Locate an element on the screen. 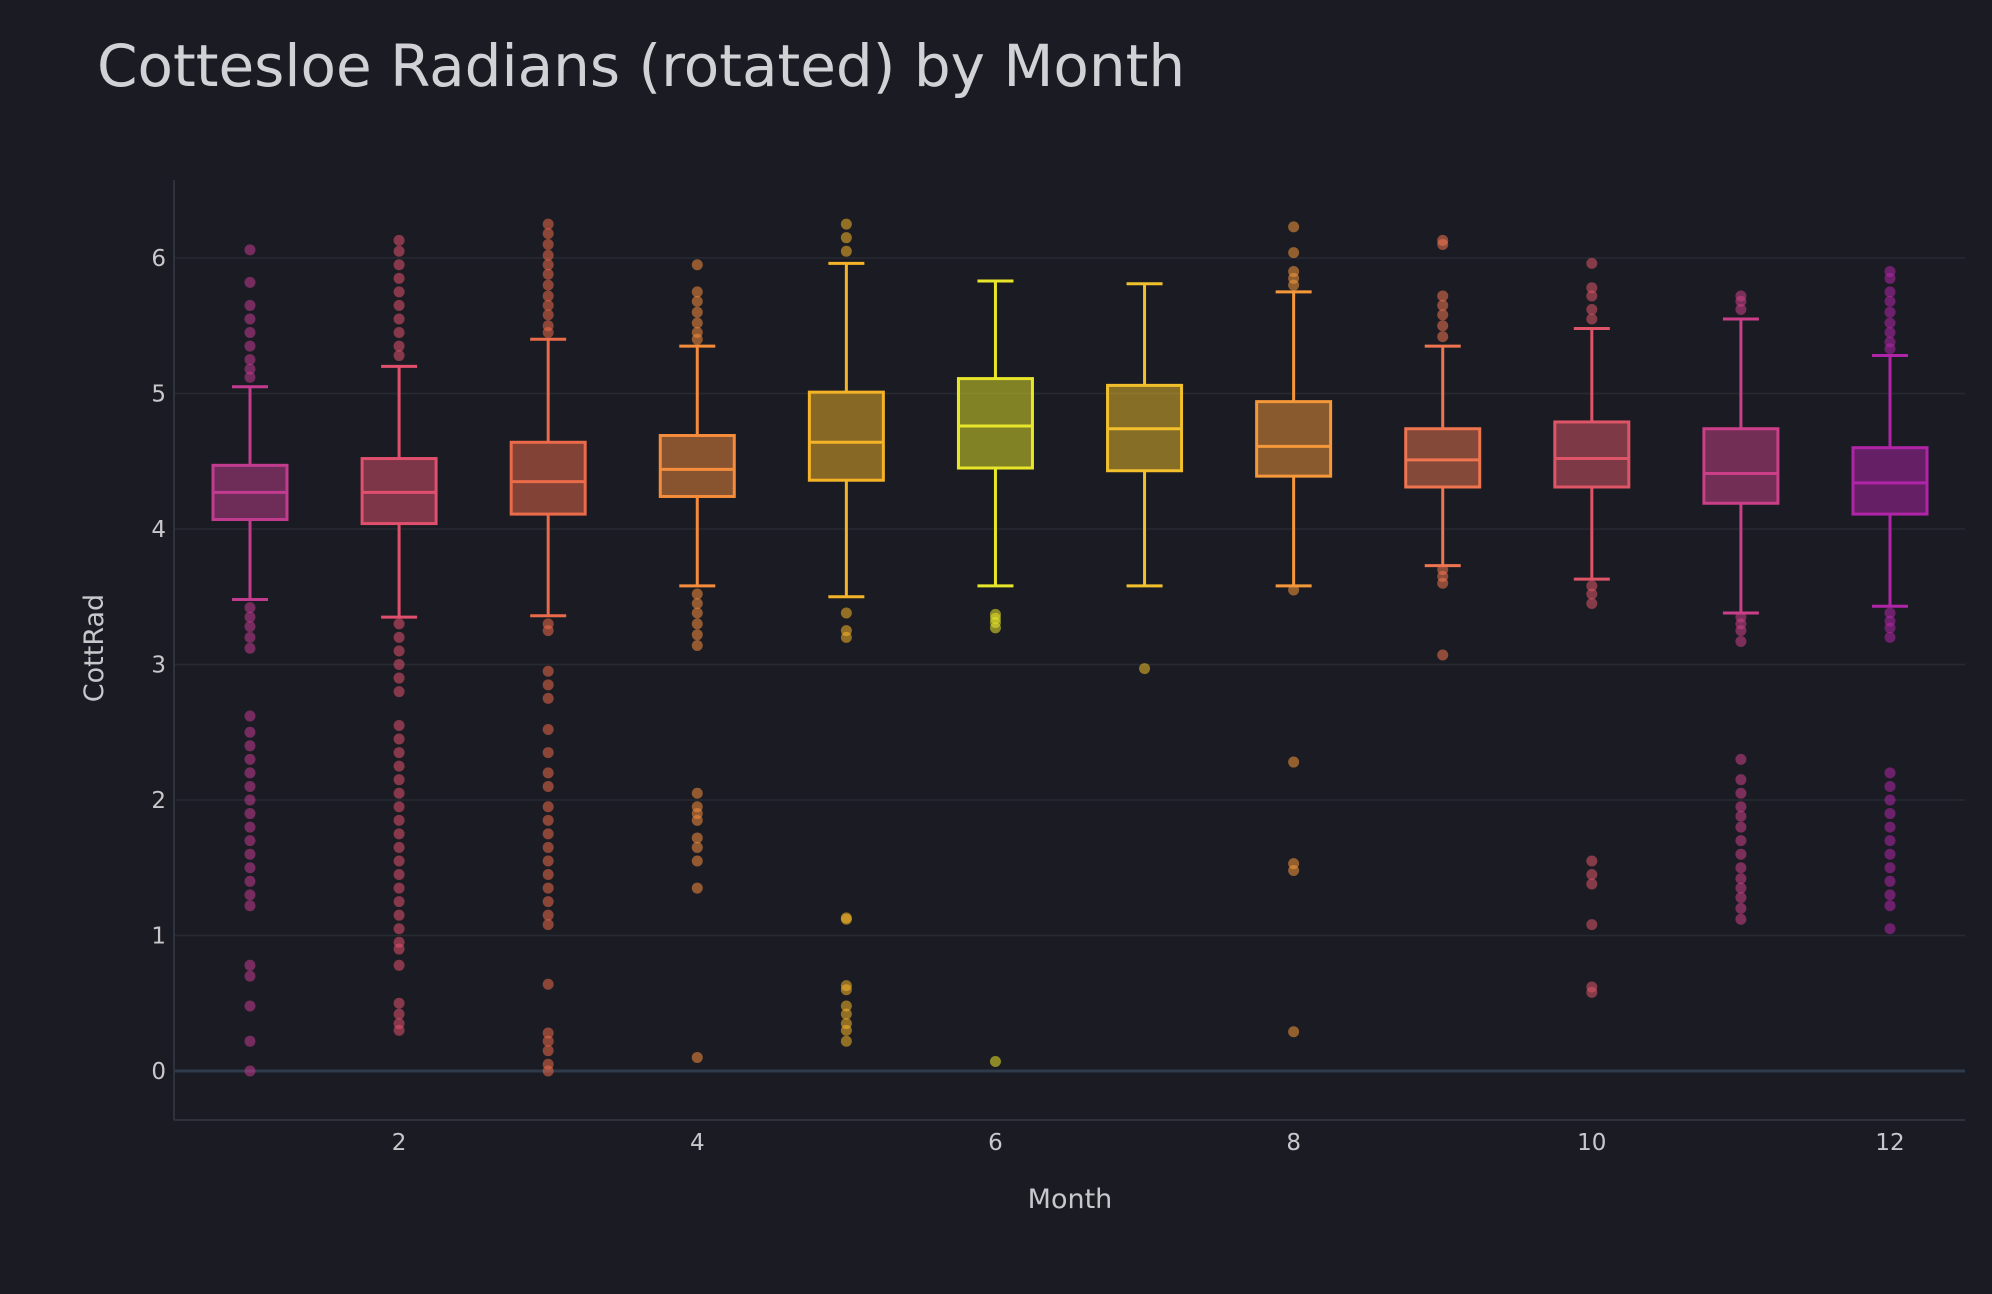  x-tick-label: 10 is located at coordinates (1591, 1143).